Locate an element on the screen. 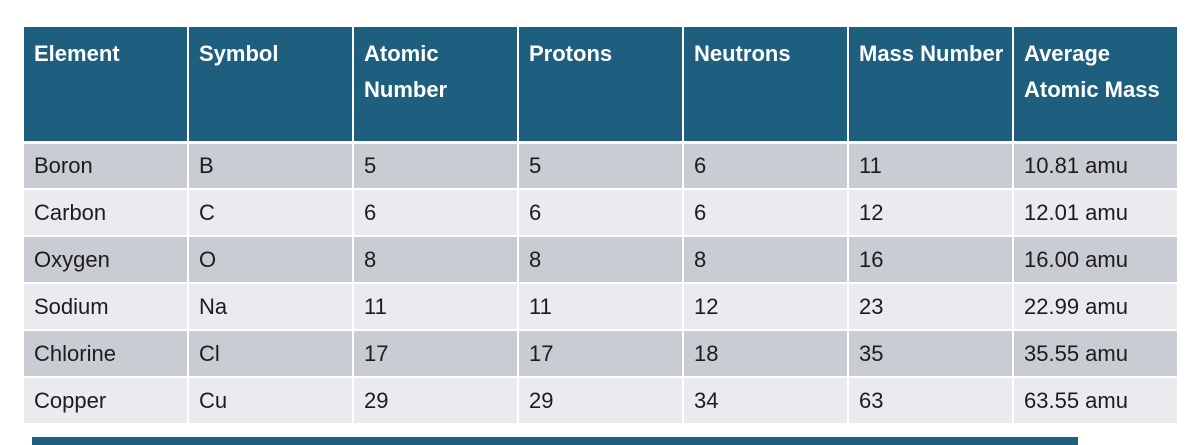 Image resolution: width=1200 pixels, height=445 pixels. table-row-copper: Copper Cu 29 29 34 63 63.55 amu is located at coordinates (600, 400).